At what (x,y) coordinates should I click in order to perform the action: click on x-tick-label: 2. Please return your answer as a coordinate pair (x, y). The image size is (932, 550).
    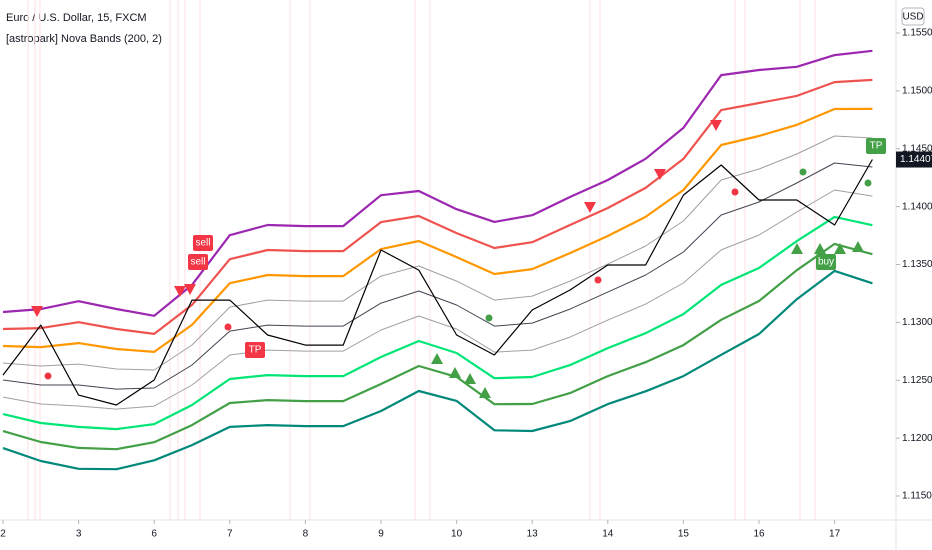
    Looking at the image, I should click on (3, 534).